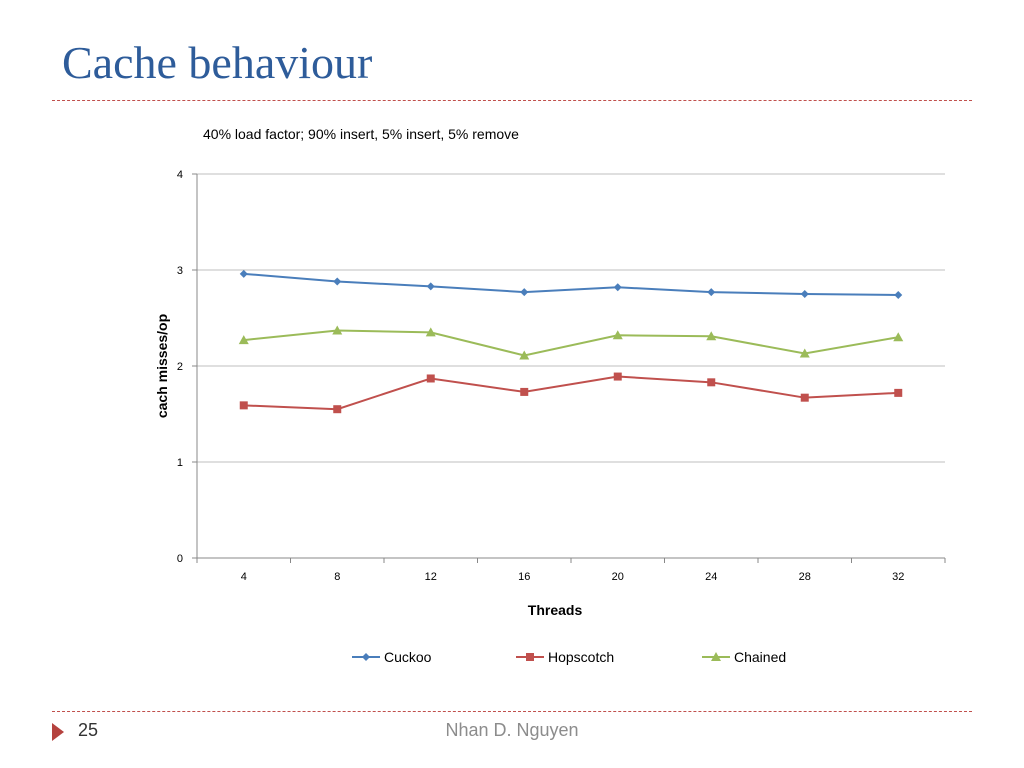 The width and height of the screenshot is (1024, 768). What do you see at coordinates (512, 730) in the screenshot?
I see `footer-author: Nhan D. Nguyen` at bounding box center [512, 730].